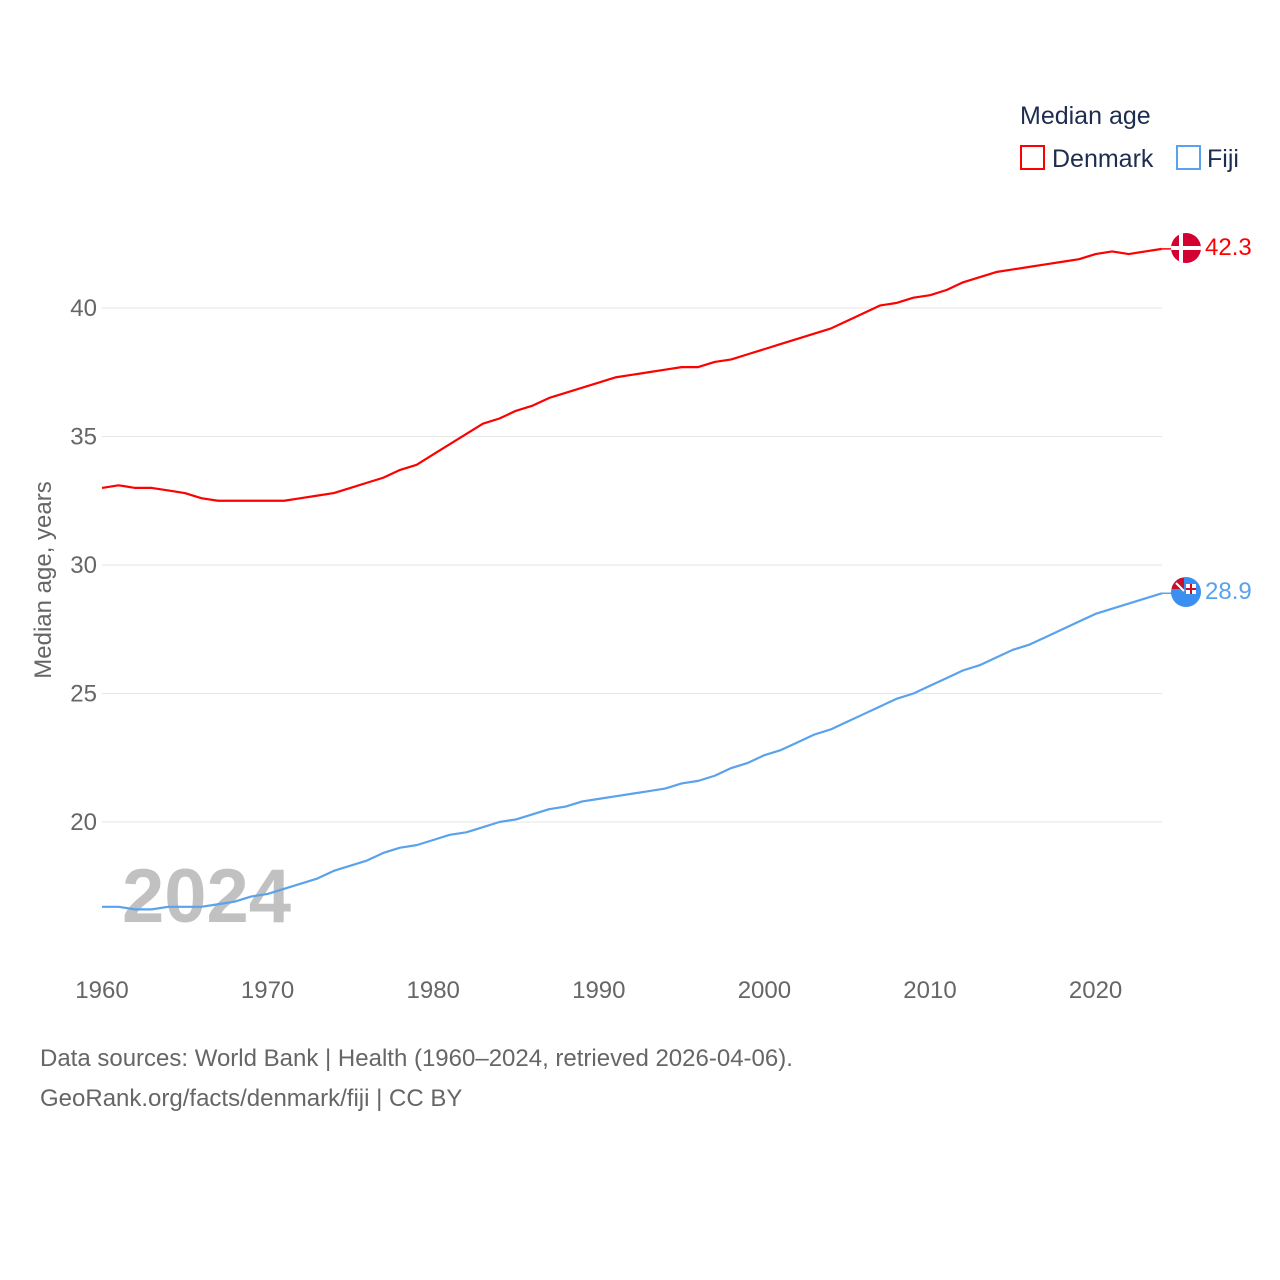  I want to click on legend-item-denmark: Denmark, so click(1087, 159).